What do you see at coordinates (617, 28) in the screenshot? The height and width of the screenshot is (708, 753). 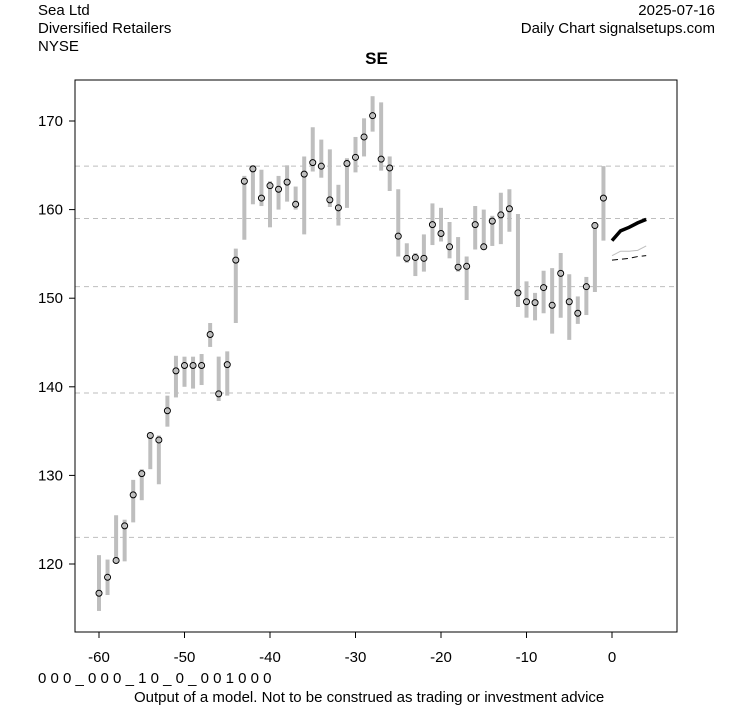 I see `chart-source: Daily Chart signalsetups.com` at bounding box center [617, 28].